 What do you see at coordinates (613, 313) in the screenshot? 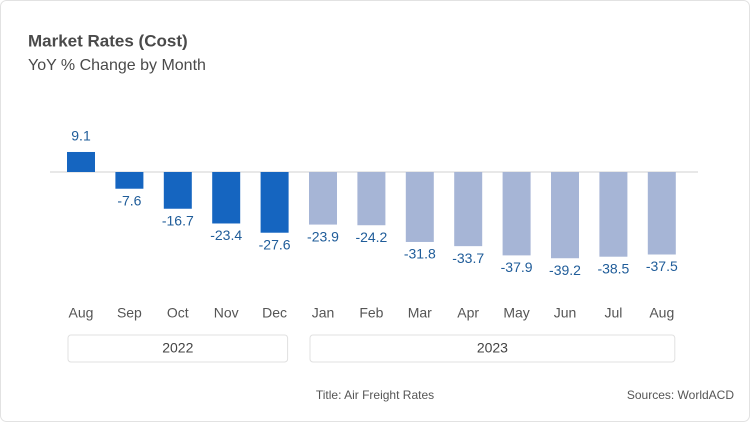
I see `x-tick-label: Jul` at bounding box center [613, 313].